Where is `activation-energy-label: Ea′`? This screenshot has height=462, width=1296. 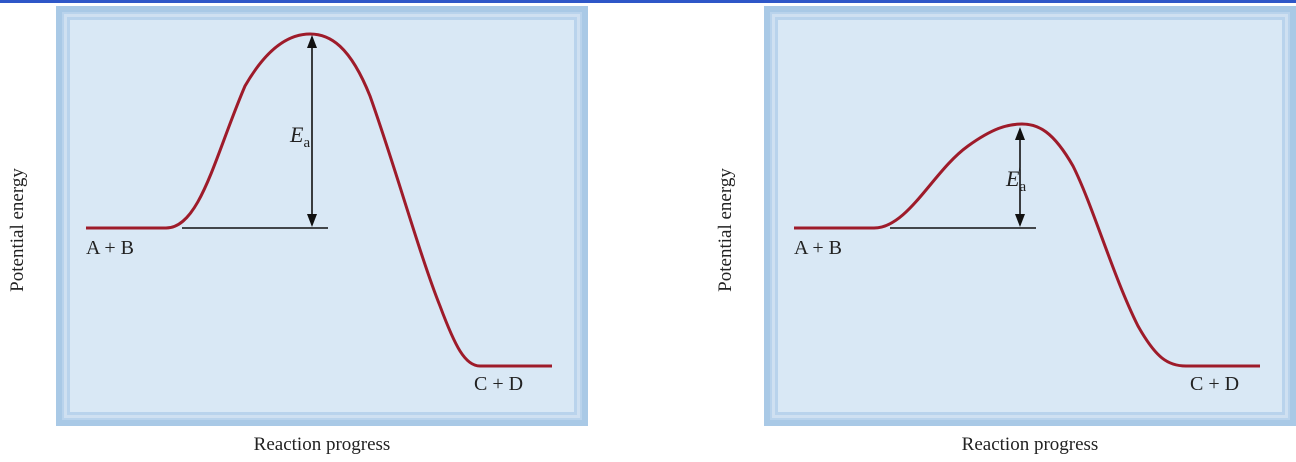 activation-energy-label: Ea′ is located at coordinates (1015, 180).